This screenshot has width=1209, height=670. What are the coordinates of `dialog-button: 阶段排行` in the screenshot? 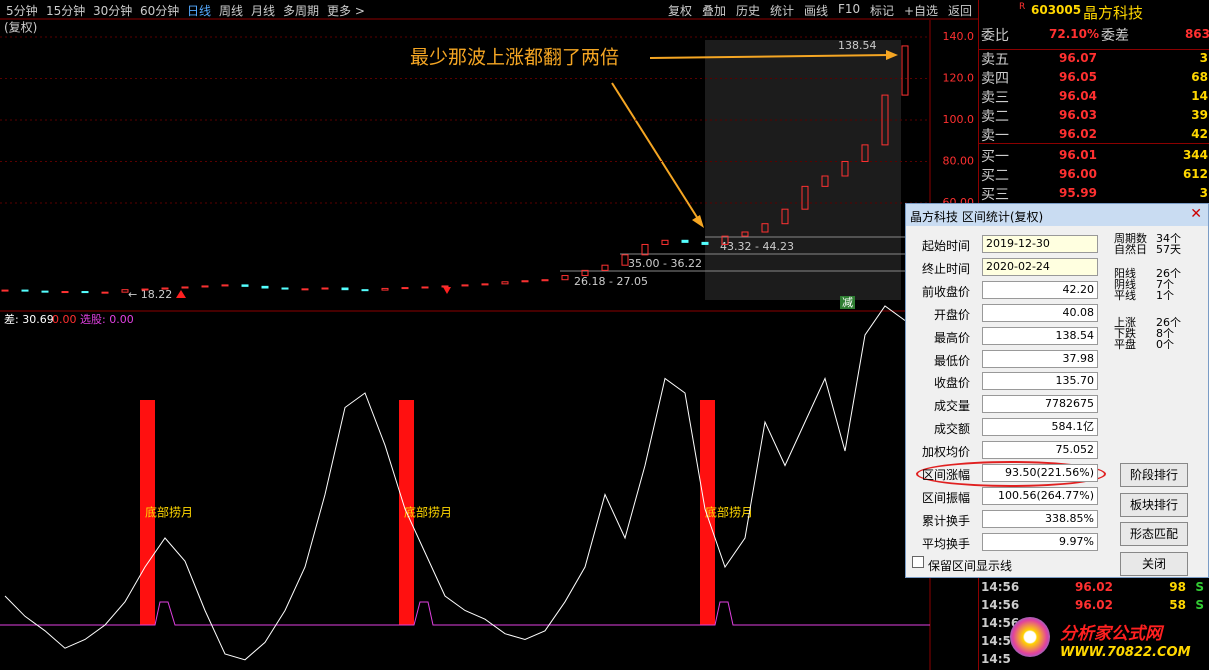 It's located at (1154, 475).